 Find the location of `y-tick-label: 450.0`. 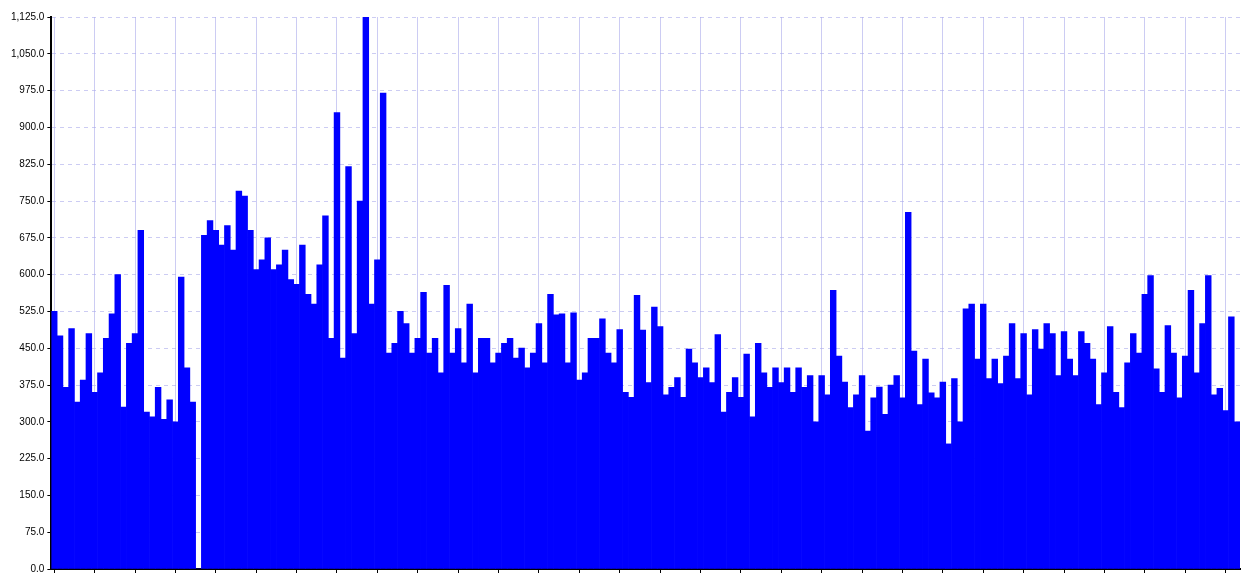

y-tick-label: 450.0 is located at coordinates (32, 347).